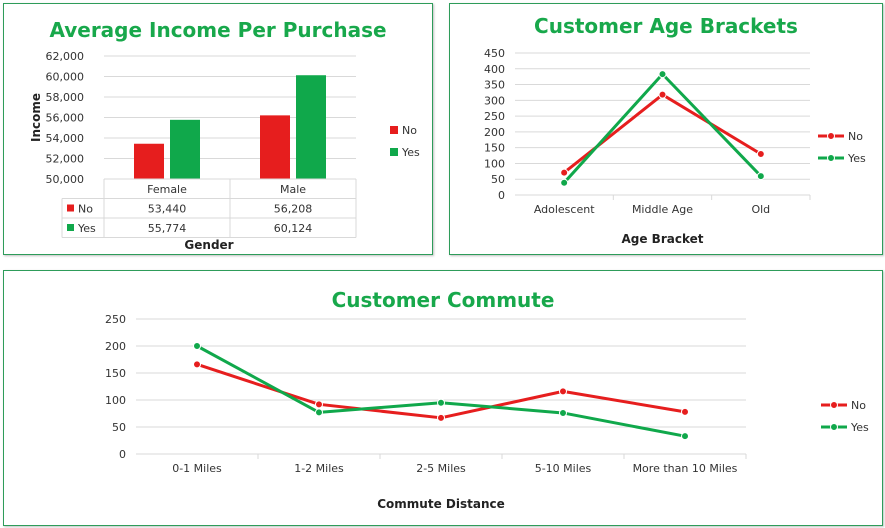  Describe the element at coordinates (65, 138) in the screenshot. I see `y-tick-label: 54,000` at that location.